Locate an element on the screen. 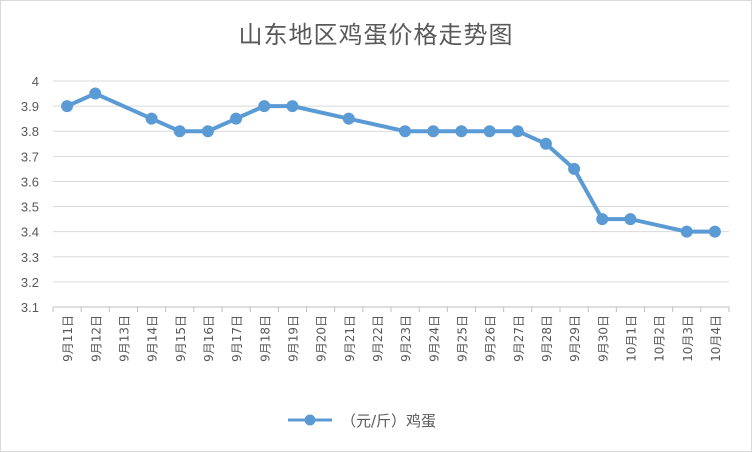 Image resolution: width=752 pixels, height=452 pixels. x-tick-label: 9月13日 is located at coordinates (124, 338).